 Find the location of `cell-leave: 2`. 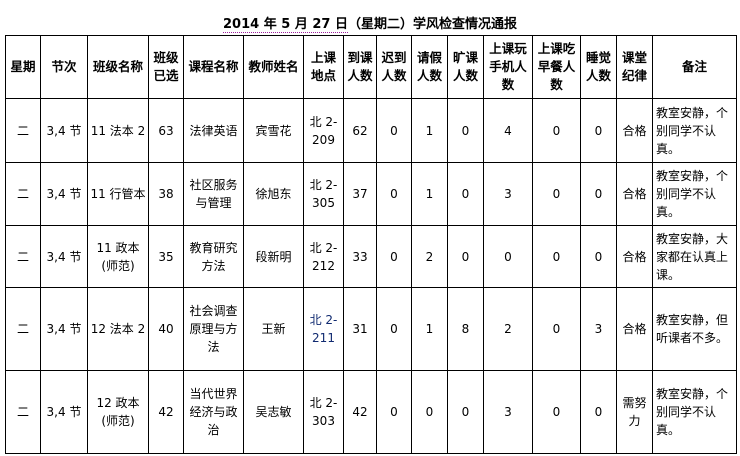

cell-leave: 2 is located at coordinates (429, 256).